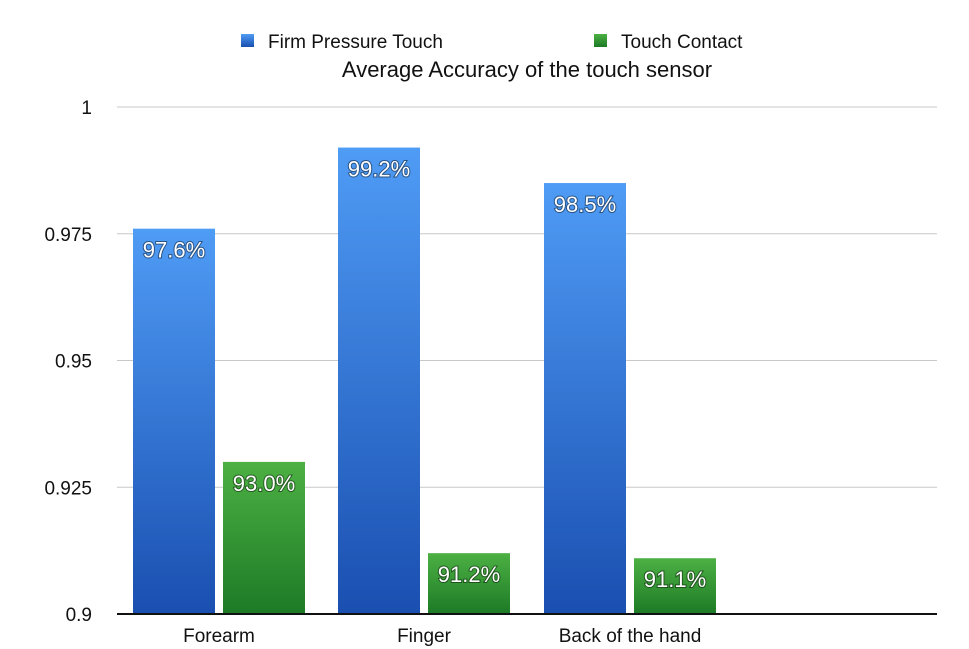  What do you see at coordinates (174, 250) in the screenshot?
I see `data-label: 97.6%` at bounding box center [174, 250].